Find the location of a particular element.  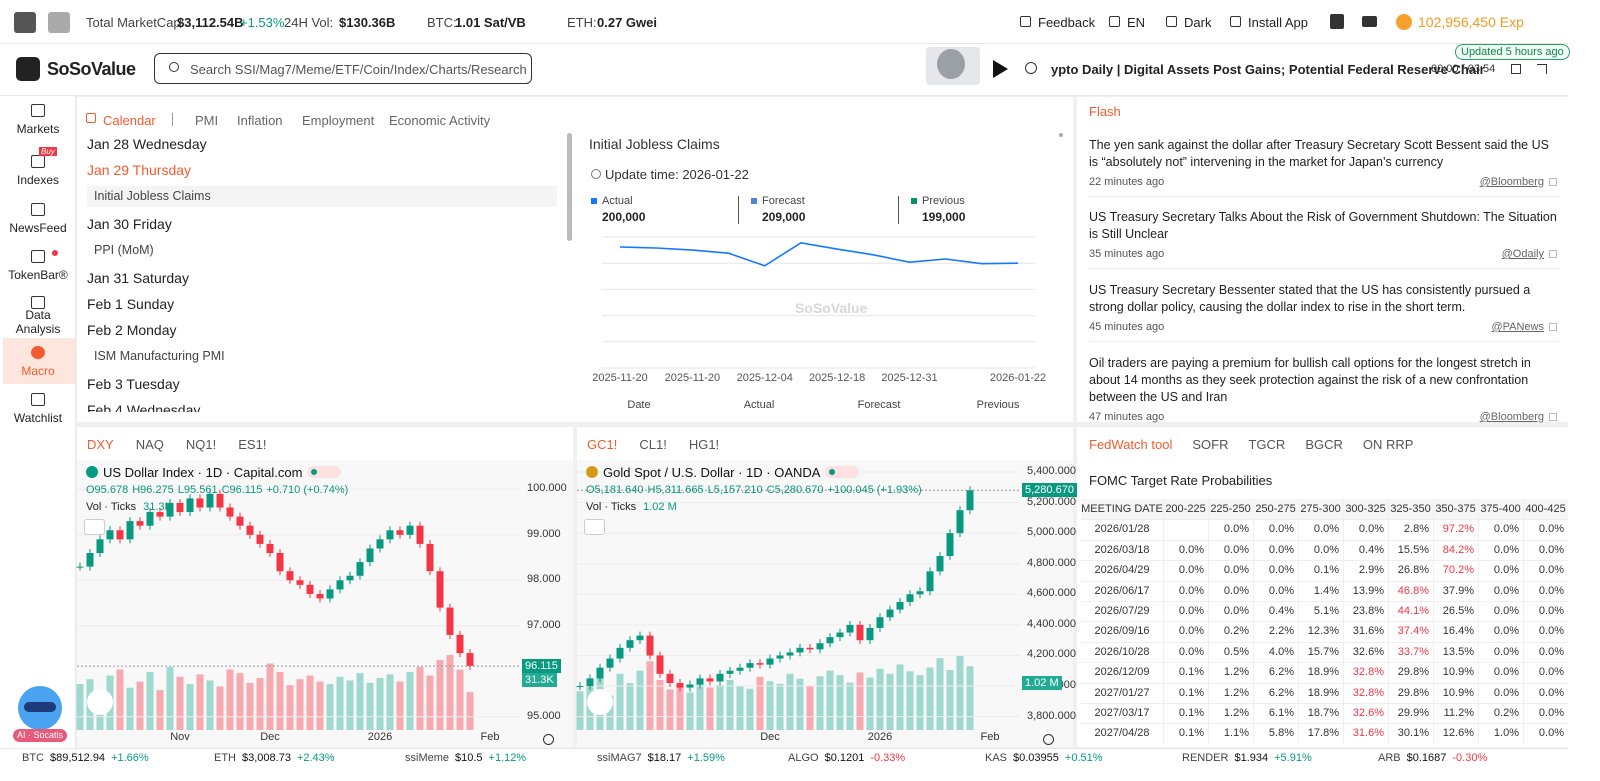

calendar-tab: Employment is located at coordinates (338, 120).